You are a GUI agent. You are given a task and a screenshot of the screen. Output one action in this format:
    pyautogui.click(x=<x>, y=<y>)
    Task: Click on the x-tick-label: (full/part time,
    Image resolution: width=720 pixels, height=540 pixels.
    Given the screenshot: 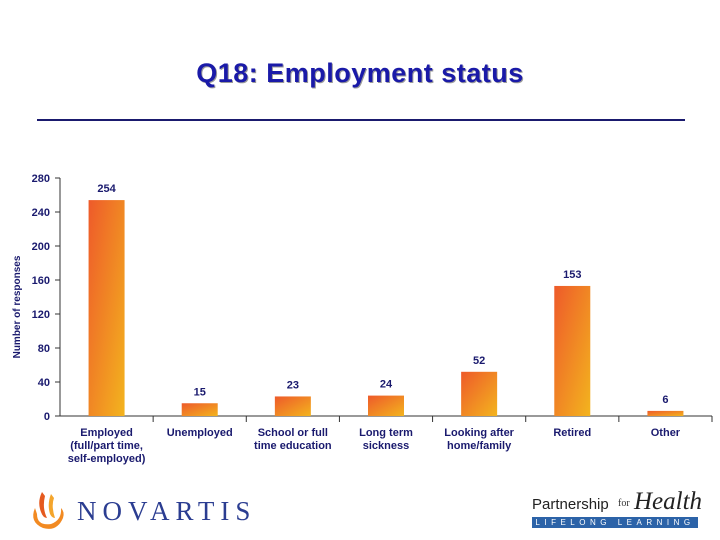 What is the action you would take?
    pyautogui.click(x=106, y=446)
    